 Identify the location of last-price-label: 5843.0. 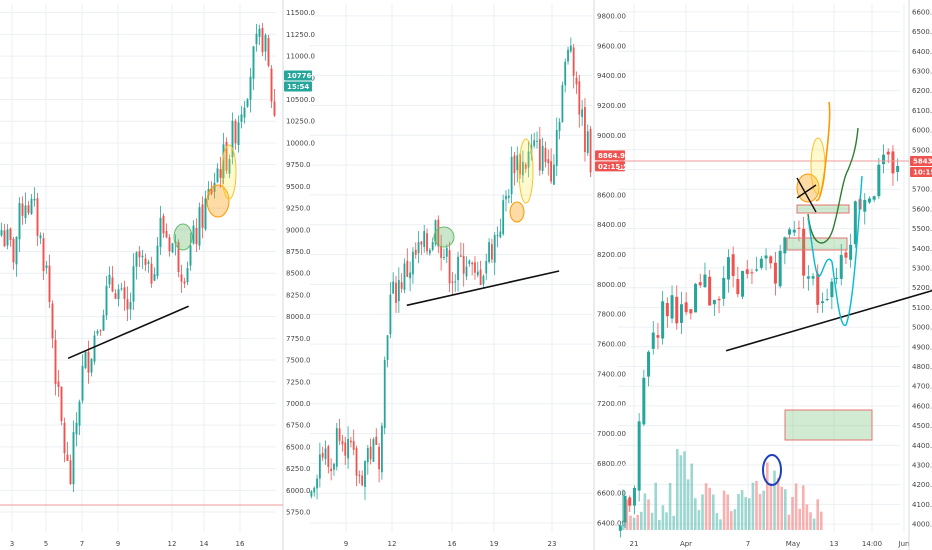
(922, 162).